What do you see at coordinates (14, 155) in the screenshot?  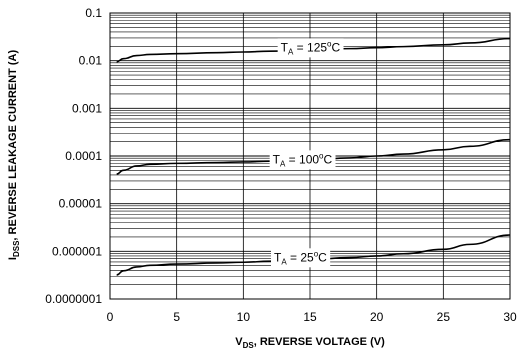 I see `y-axis-title: IDSS, REVERSE LEAKAGE CURRENT (A)` at bounding box center [14, 155].